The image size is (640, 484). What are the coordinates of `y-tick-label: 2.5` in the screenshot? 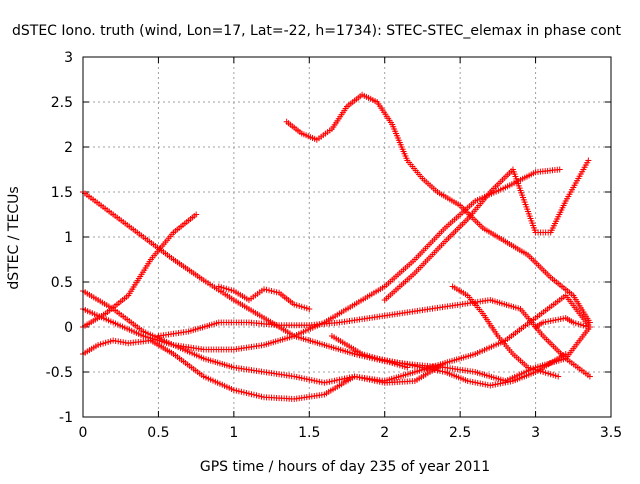 It's located at (62, 103).